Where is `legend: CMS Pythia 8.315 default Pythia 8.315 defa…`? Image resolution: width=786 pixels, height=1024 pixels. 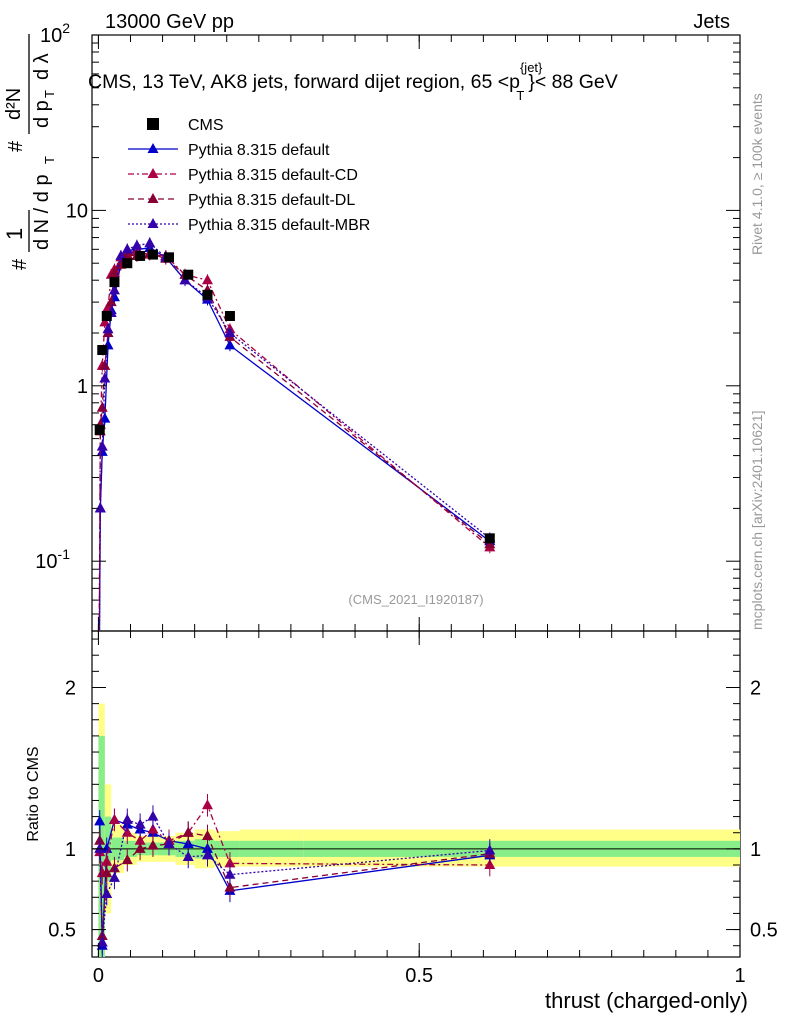 legend: CMS Pythia 8.315 default Pythia 8.315 defa… is located at coordinates (249, 175).